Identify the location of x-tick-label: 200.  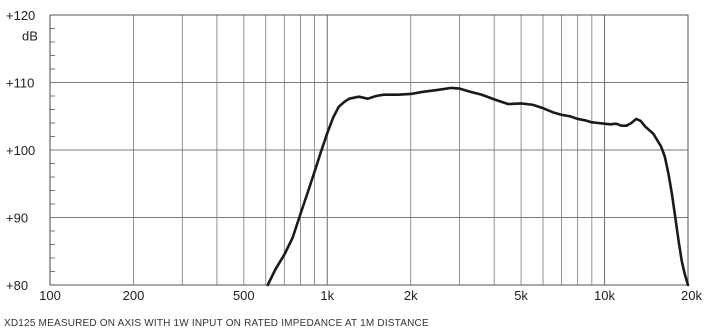
(134, 295).